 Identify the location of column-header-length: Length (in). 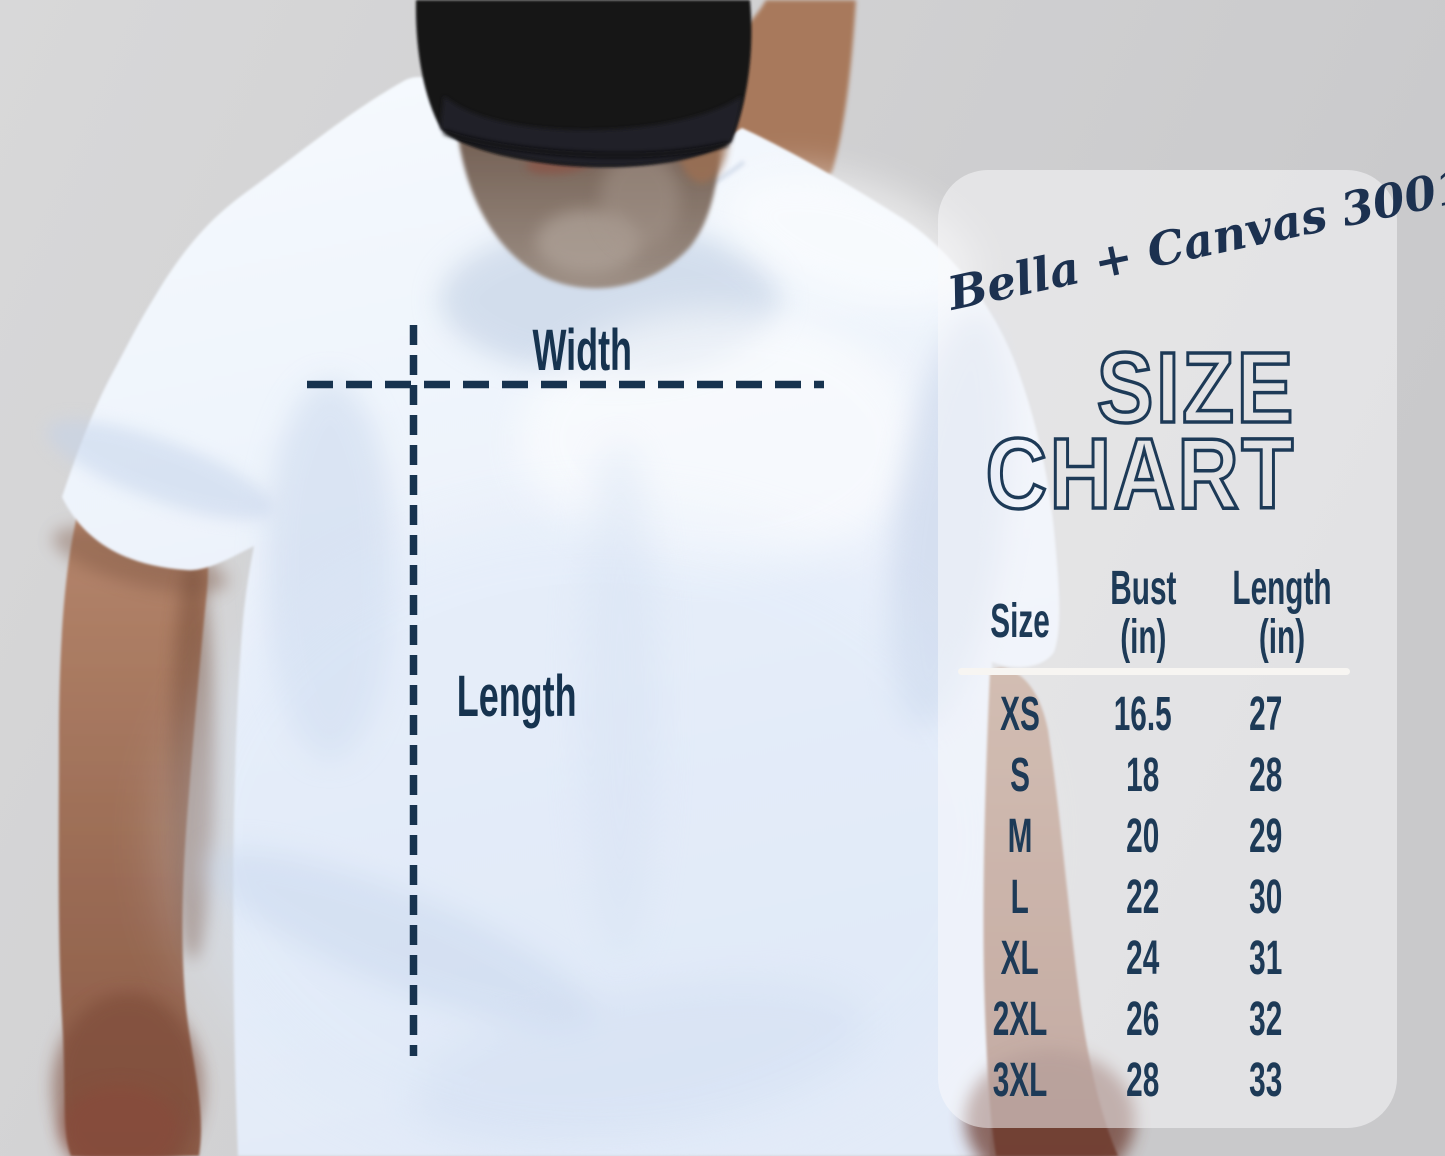
(1282, 613).